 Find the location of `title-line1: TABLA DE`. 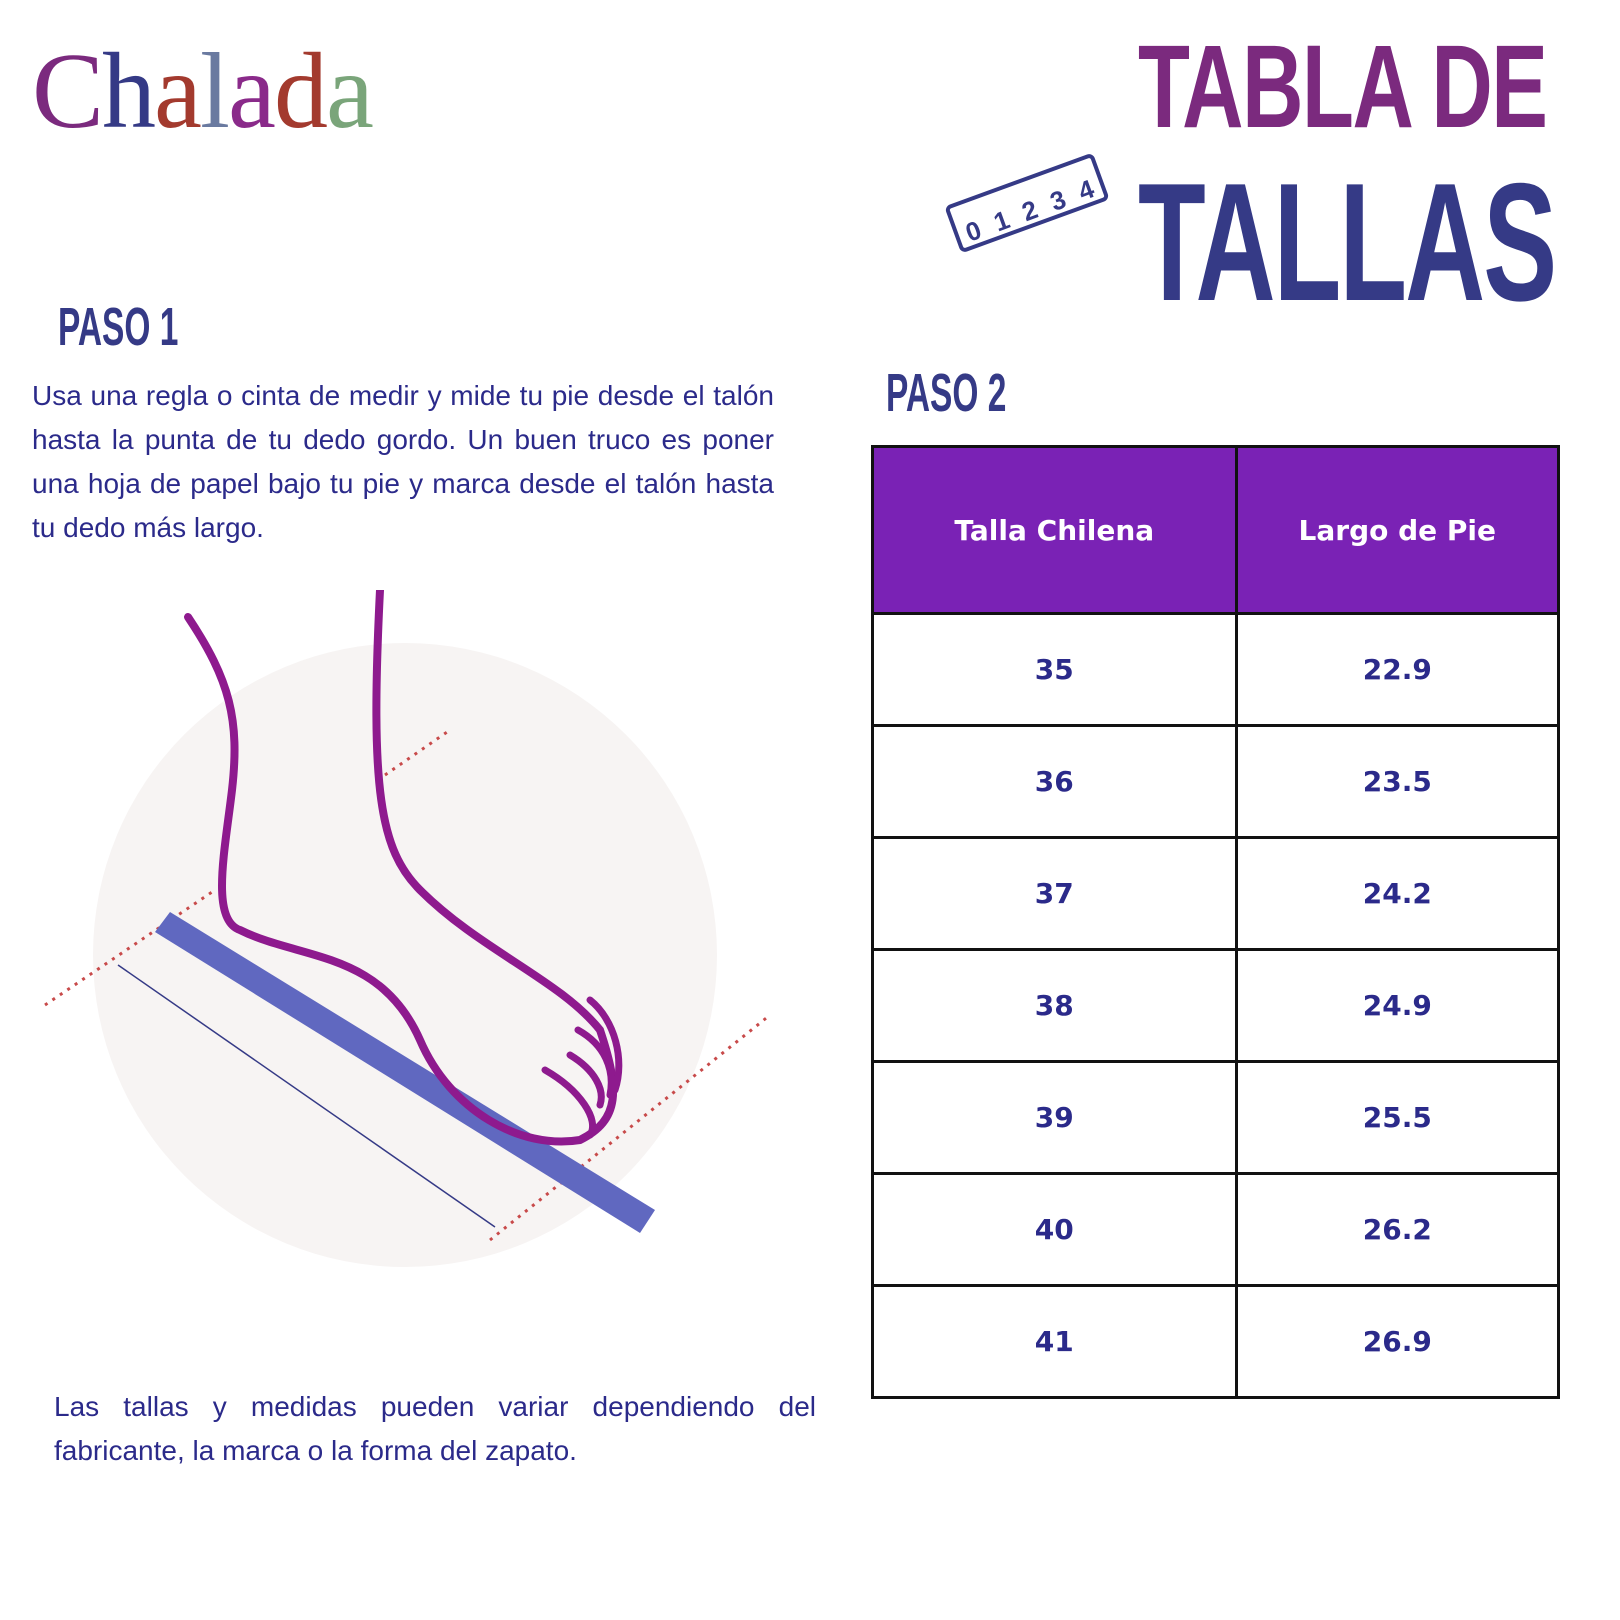

title-line1: TABLA DE is located at coordinates (1343, 87).